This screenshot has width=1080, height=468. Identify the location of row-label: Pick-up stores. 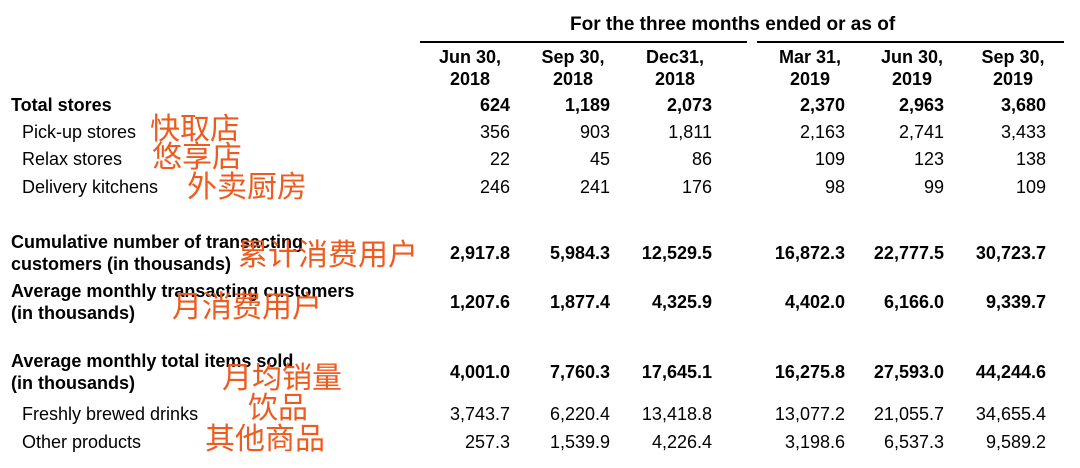
(79, 132).